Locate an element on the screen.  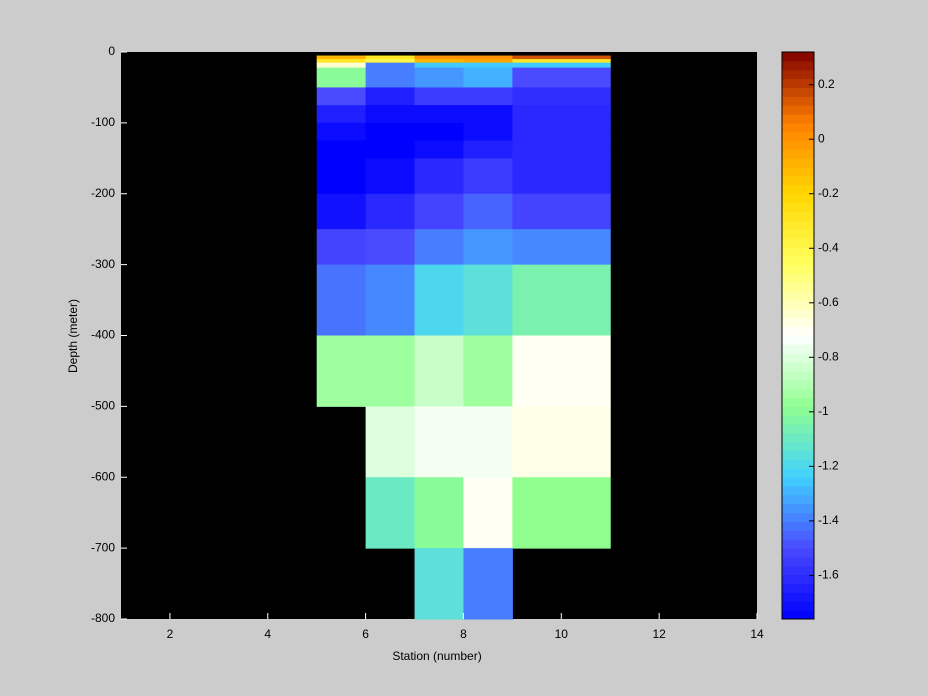
colorbar-tick-label: -0.4 is located at coordinates (828, 247).